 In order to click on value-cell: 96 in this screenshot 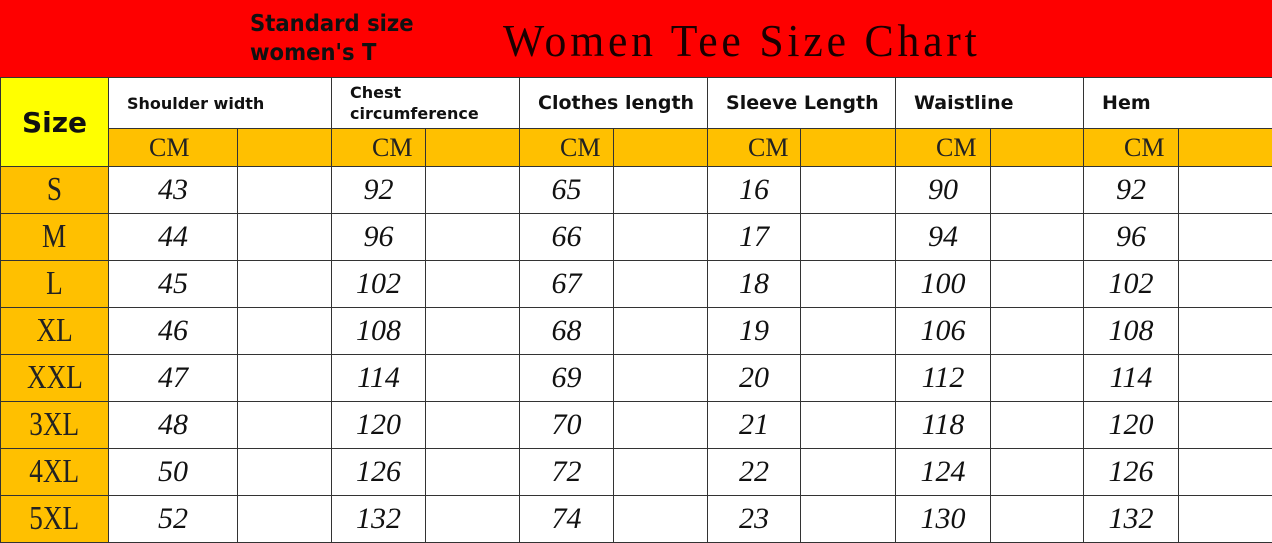, I will do `click(1131, 237)`.